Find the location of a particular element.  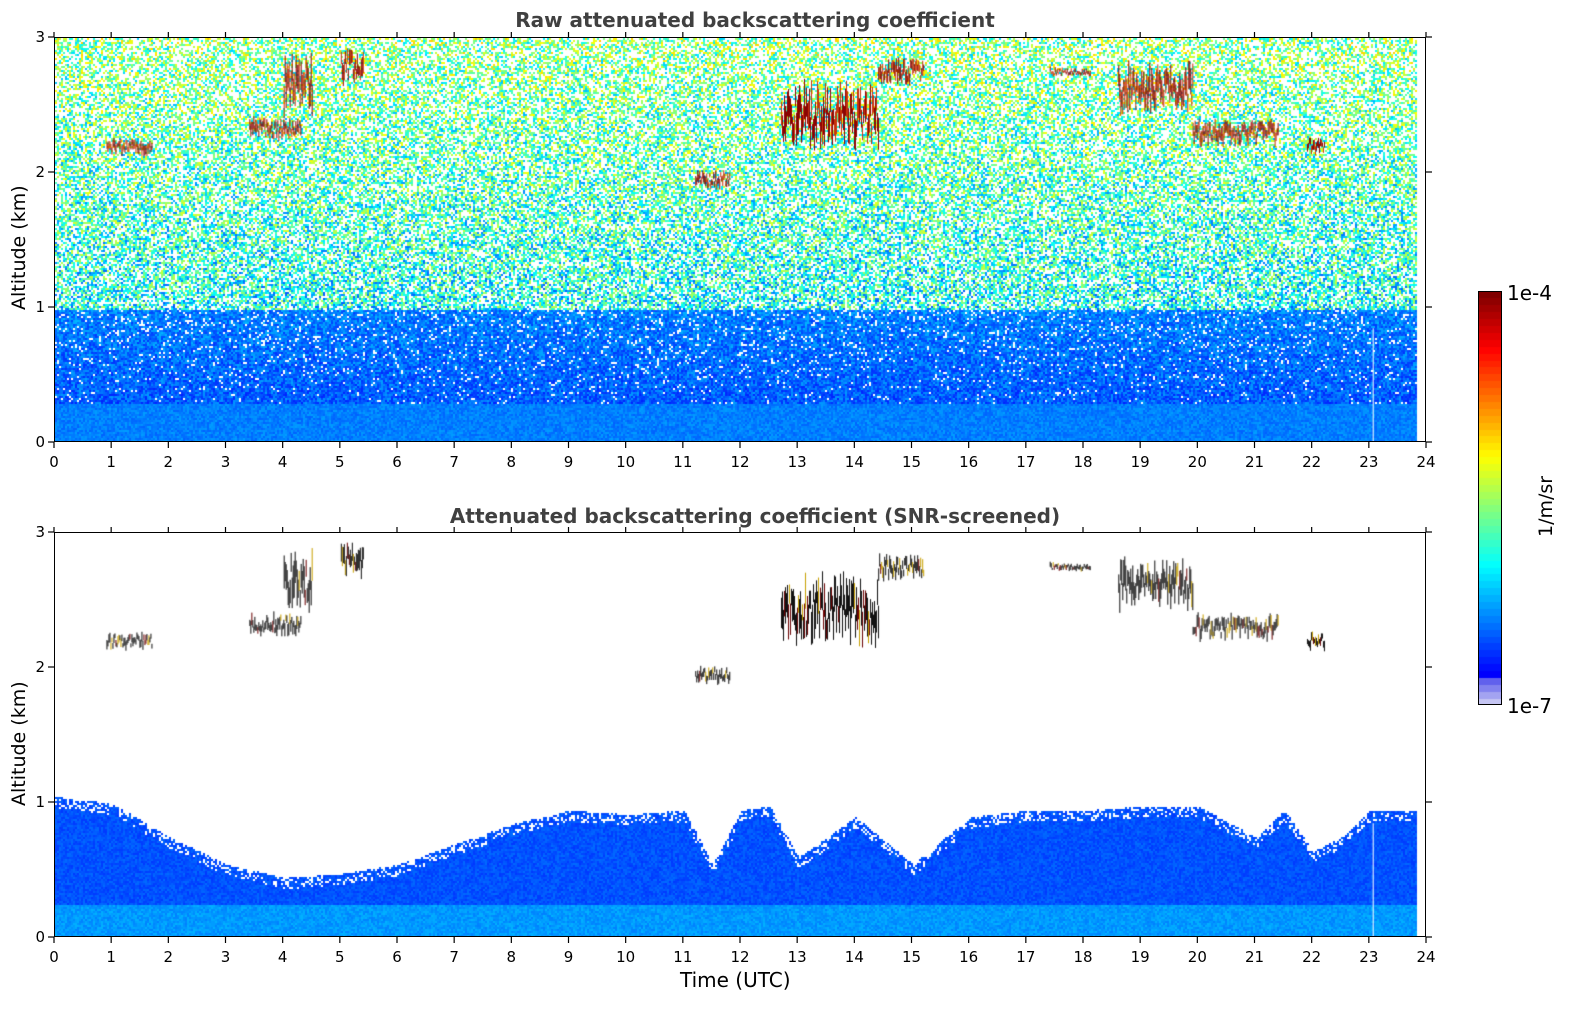

top-xtick-label: 7 is located at coordinates (454, 462).